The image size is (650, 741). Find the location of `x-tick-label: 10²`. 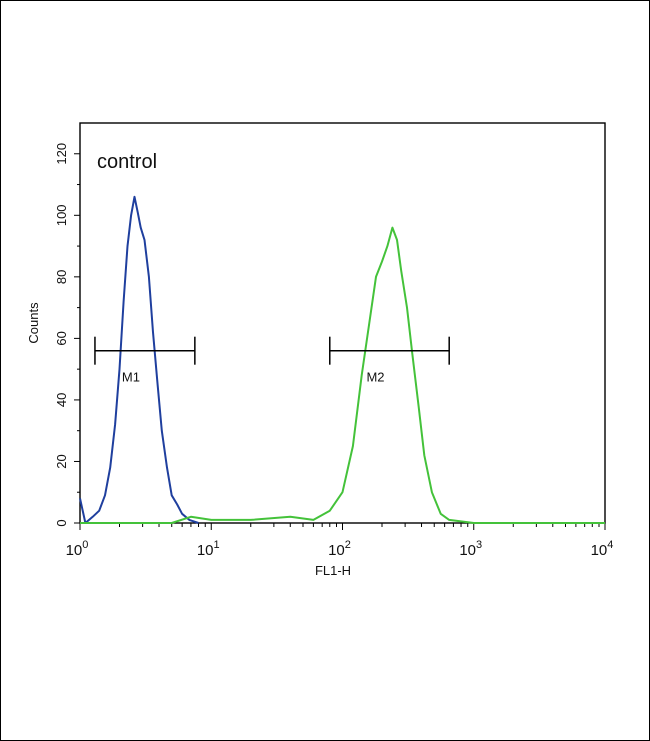

x-tick-label: 10² is located at coordinates (339, 549).